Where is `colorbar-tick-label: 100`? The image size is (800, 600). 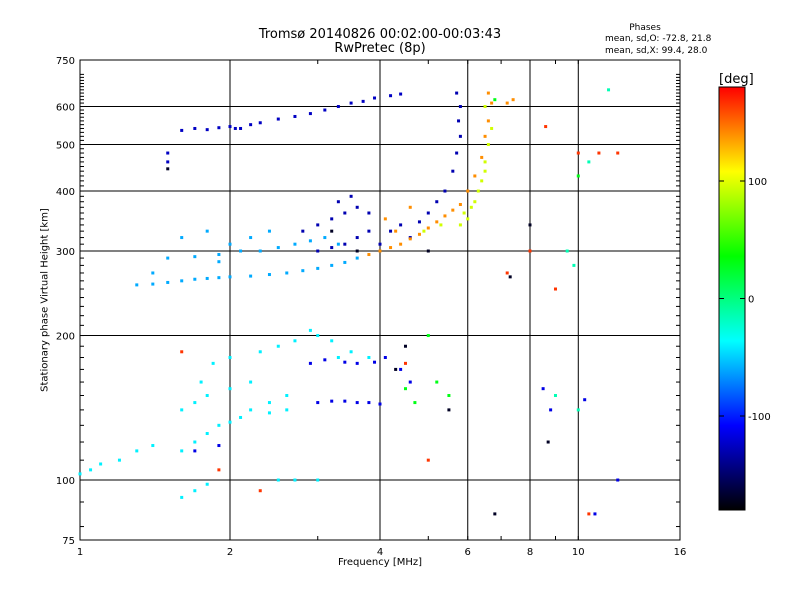
colorbar-tick-label: 100 is located at coordinates (757, 182).